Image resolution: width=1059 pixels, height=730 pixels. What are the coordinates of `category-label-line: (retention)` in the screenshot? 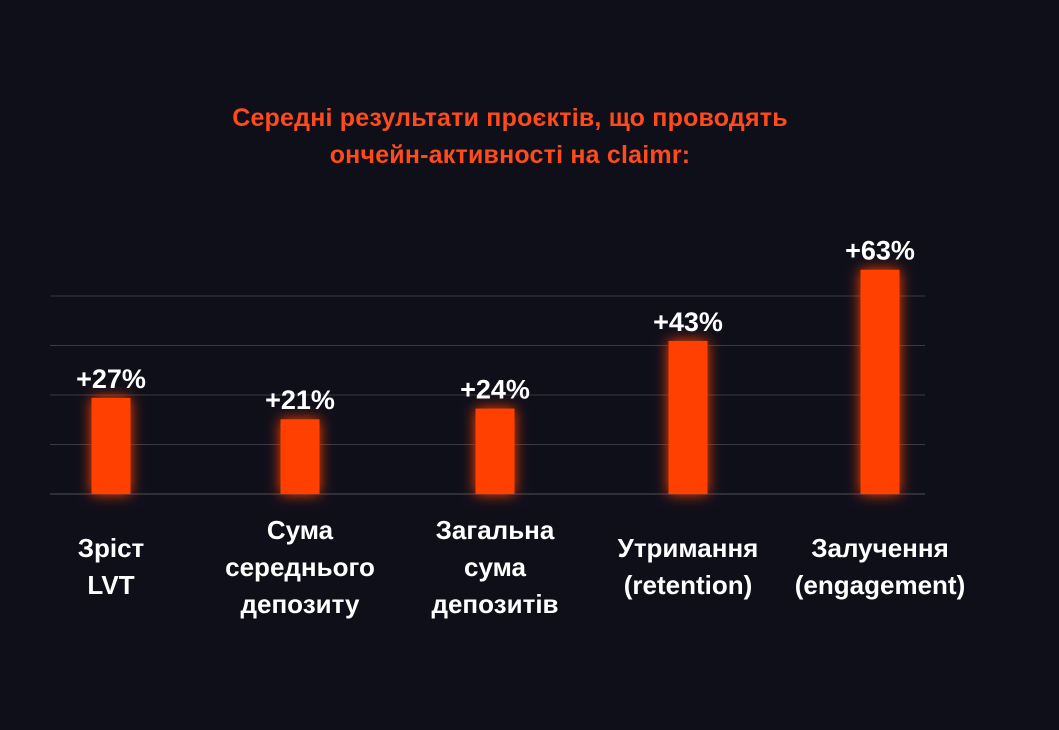 It's located at (688, 585).